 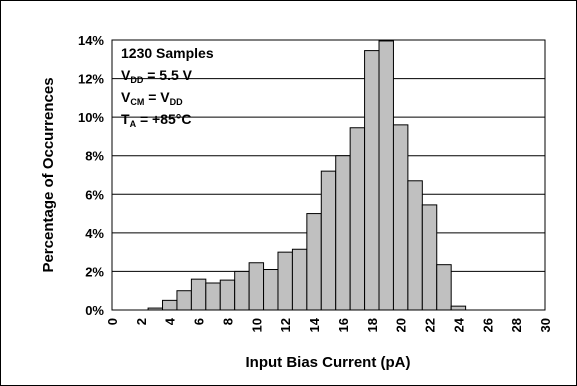 I want to click on y-tick-label: 12%, so click(x=91, y=79).